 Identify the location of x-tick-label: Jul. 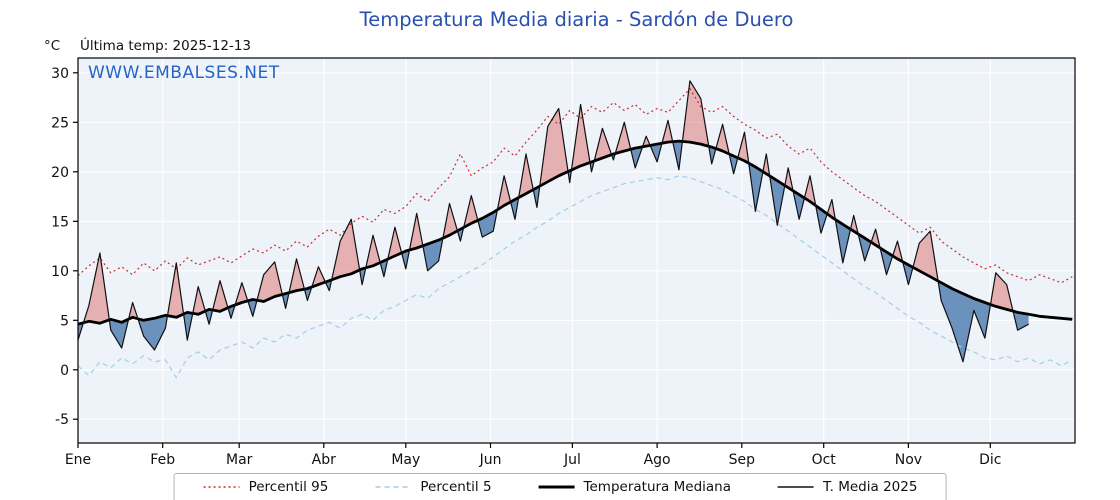
(572, 460).